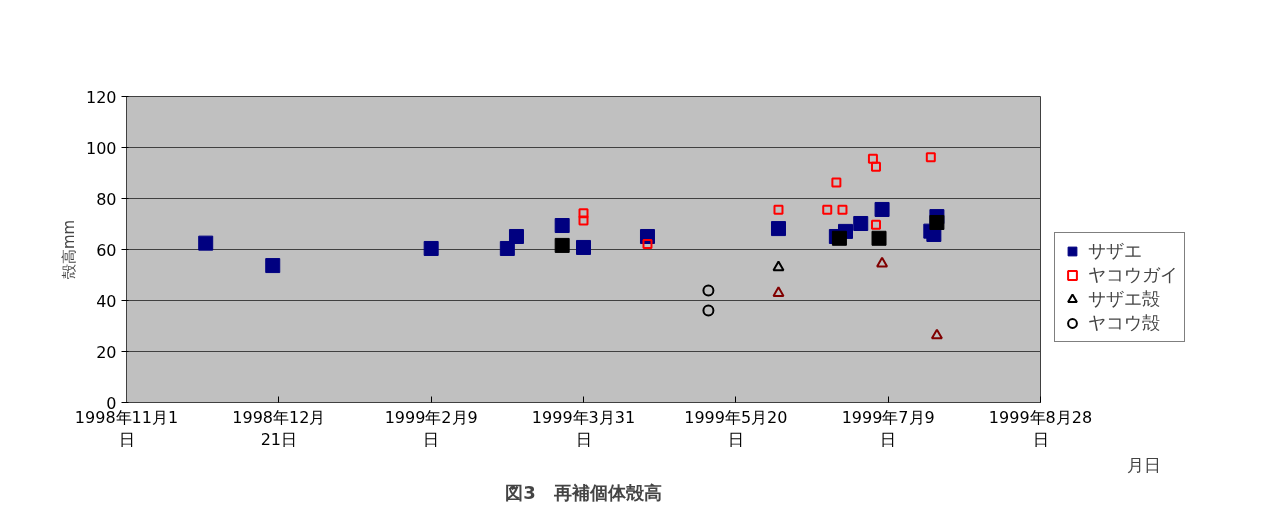  I want to click on legend-label: ヤコウガイ, so click(1133, 275).